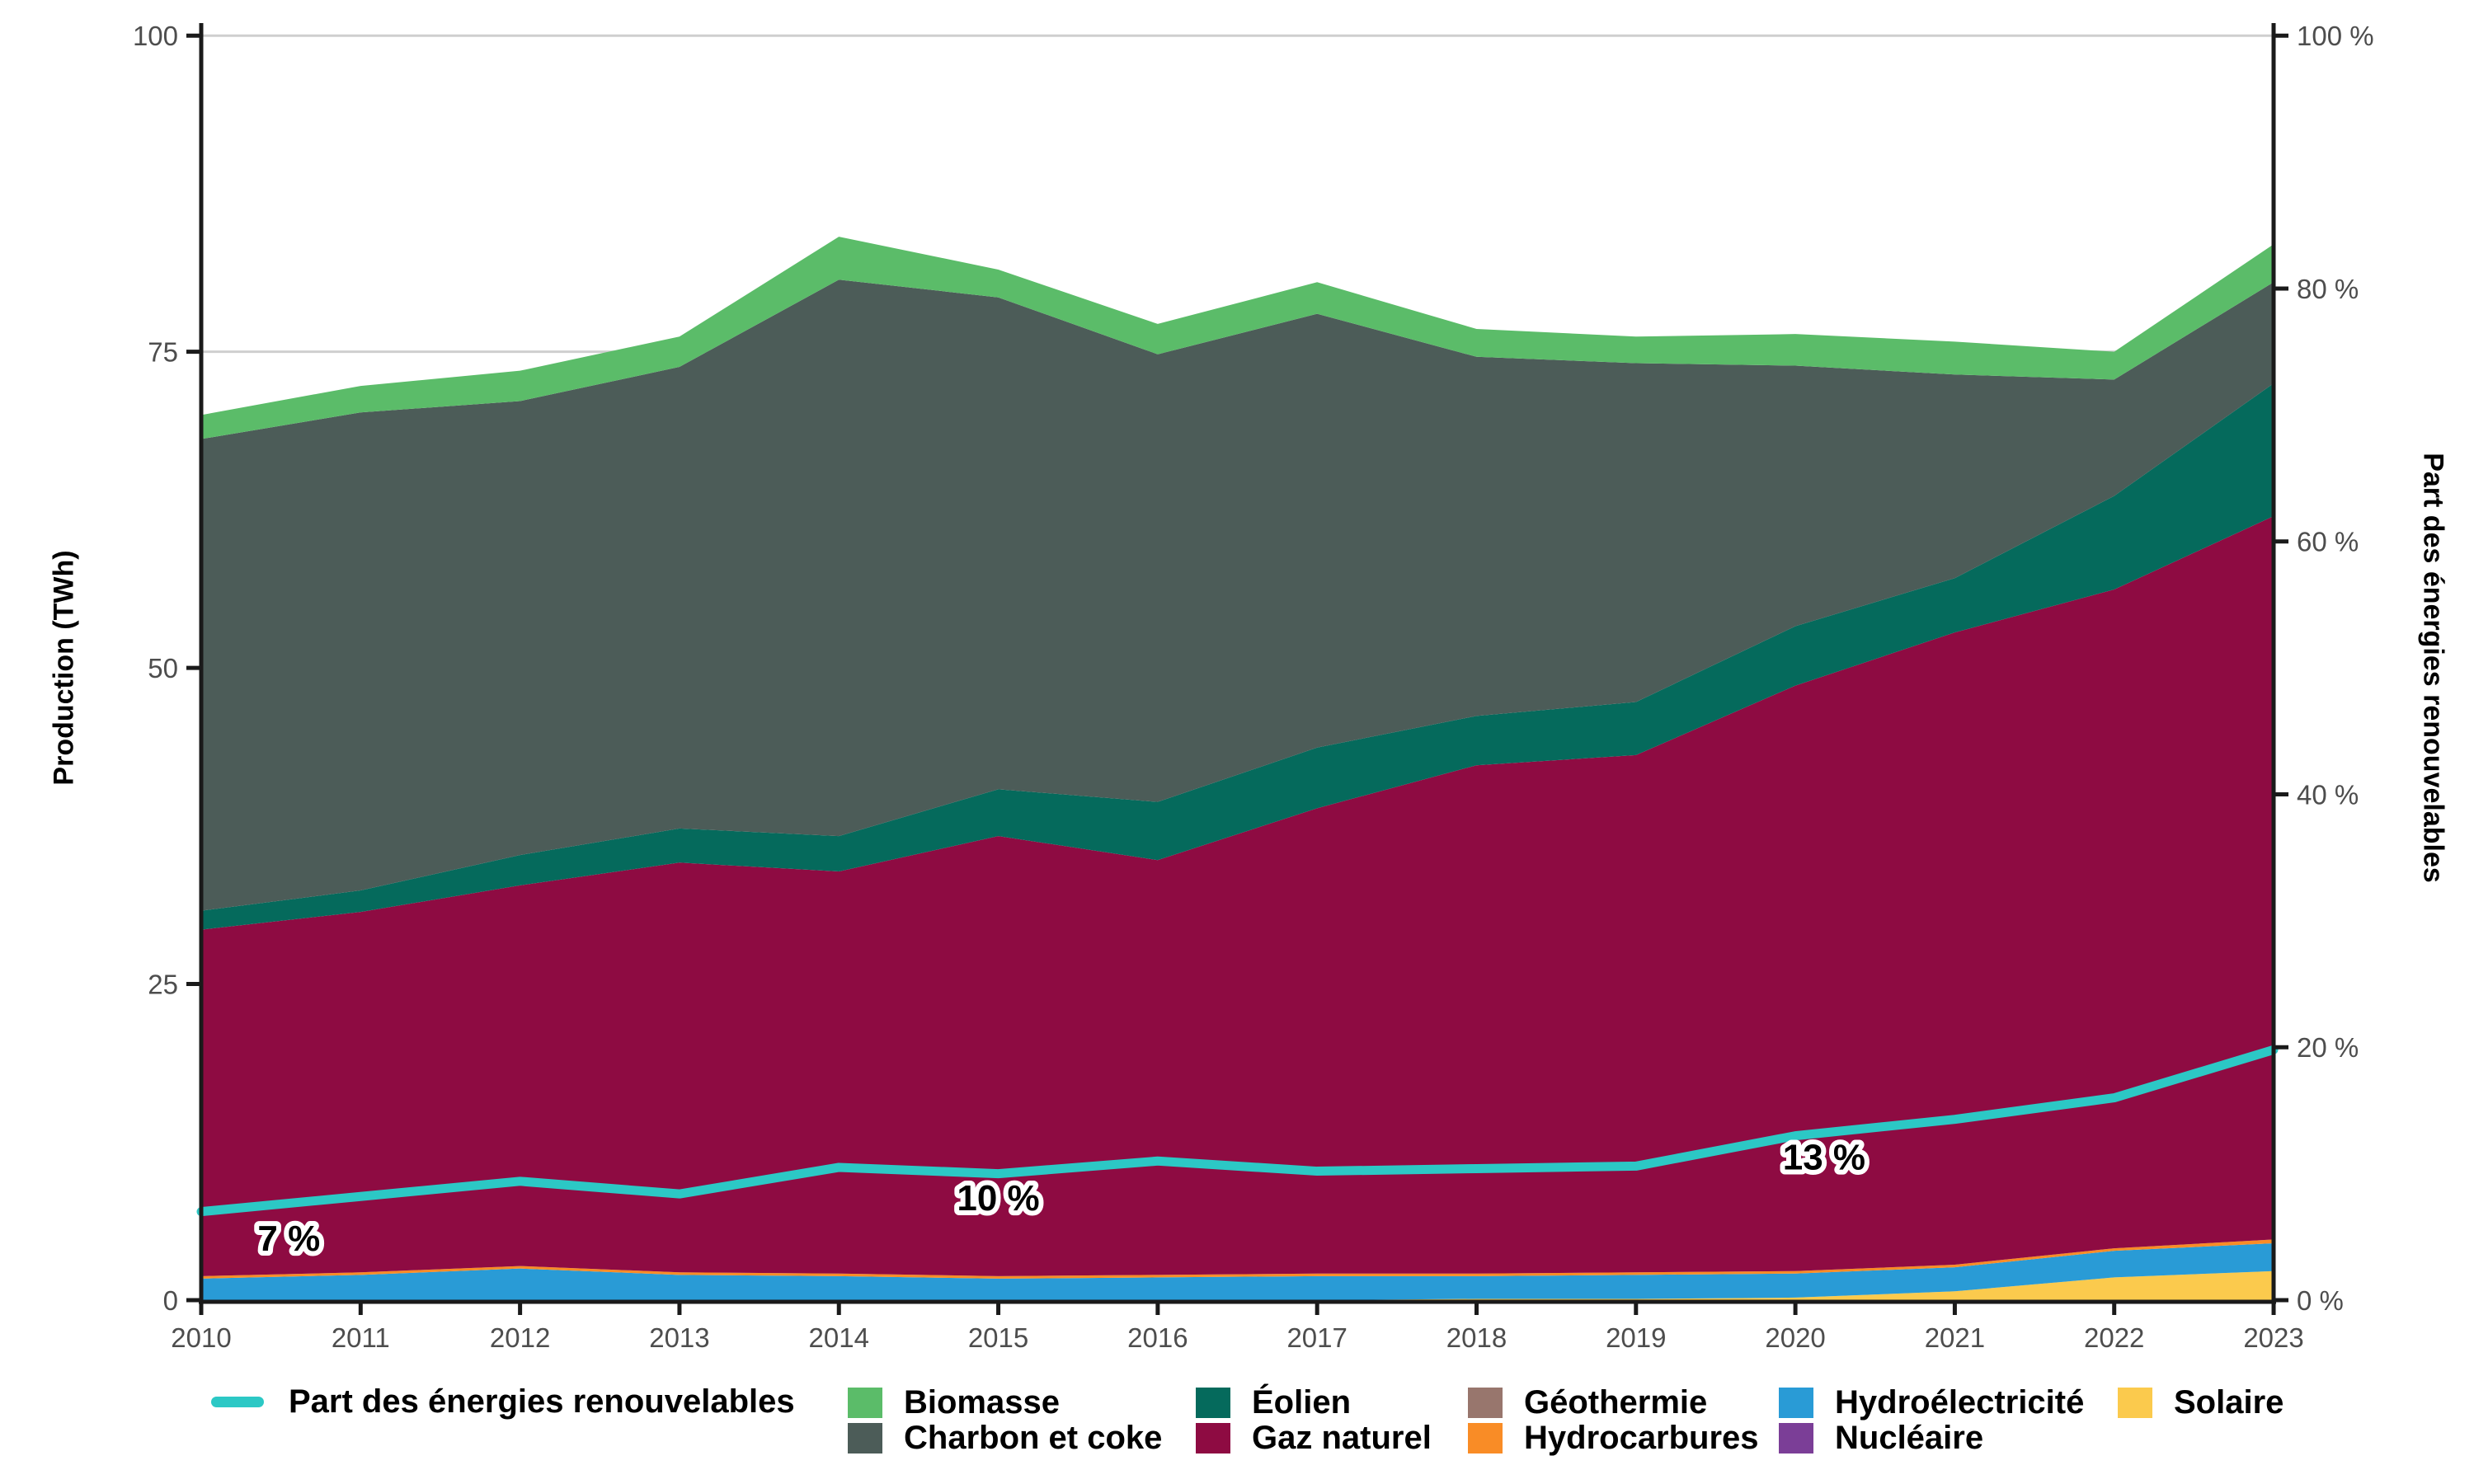 Image resolution: width=2474 pixels, height=1484 pixels. What do you see at coordinates (982, 1402) in the screenshot?
I see `legend-label: Biomasse` at bounding box center [982, 1402].